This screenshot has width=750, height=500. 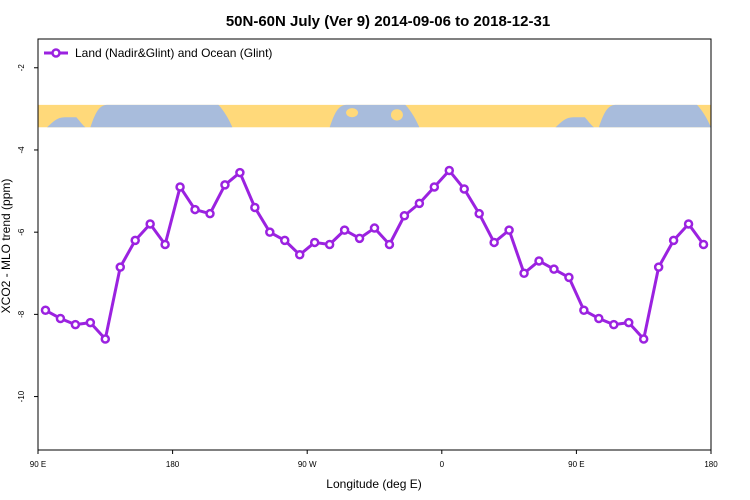 I want to click on y-axis: -2 -4 -6 -8 -10, so click(x=27, y=233).